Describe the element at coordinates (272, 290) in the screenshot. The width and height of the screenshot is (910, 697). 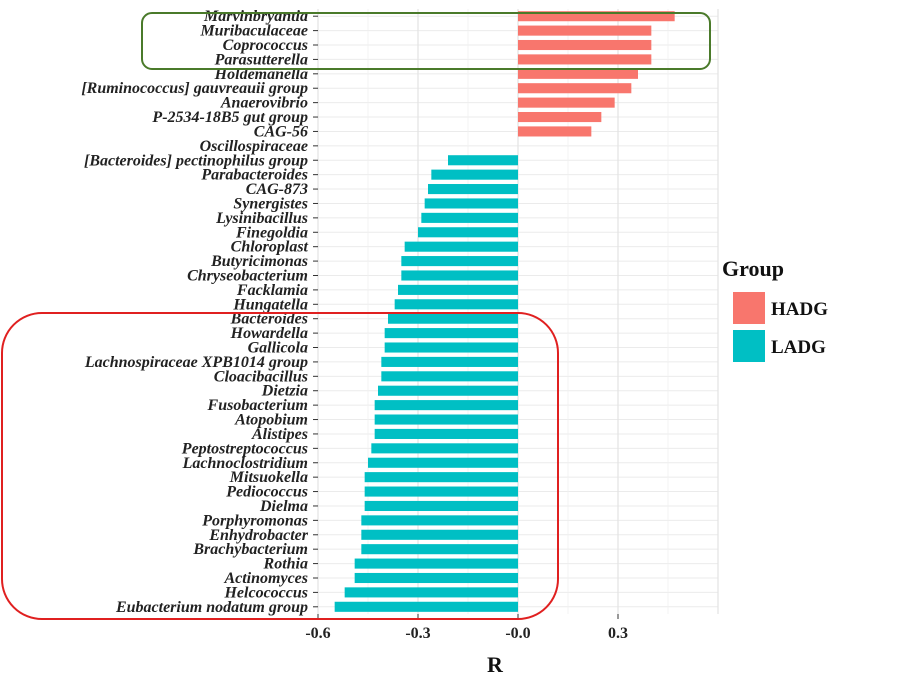
I see `category-label: Facklamia` at that location.